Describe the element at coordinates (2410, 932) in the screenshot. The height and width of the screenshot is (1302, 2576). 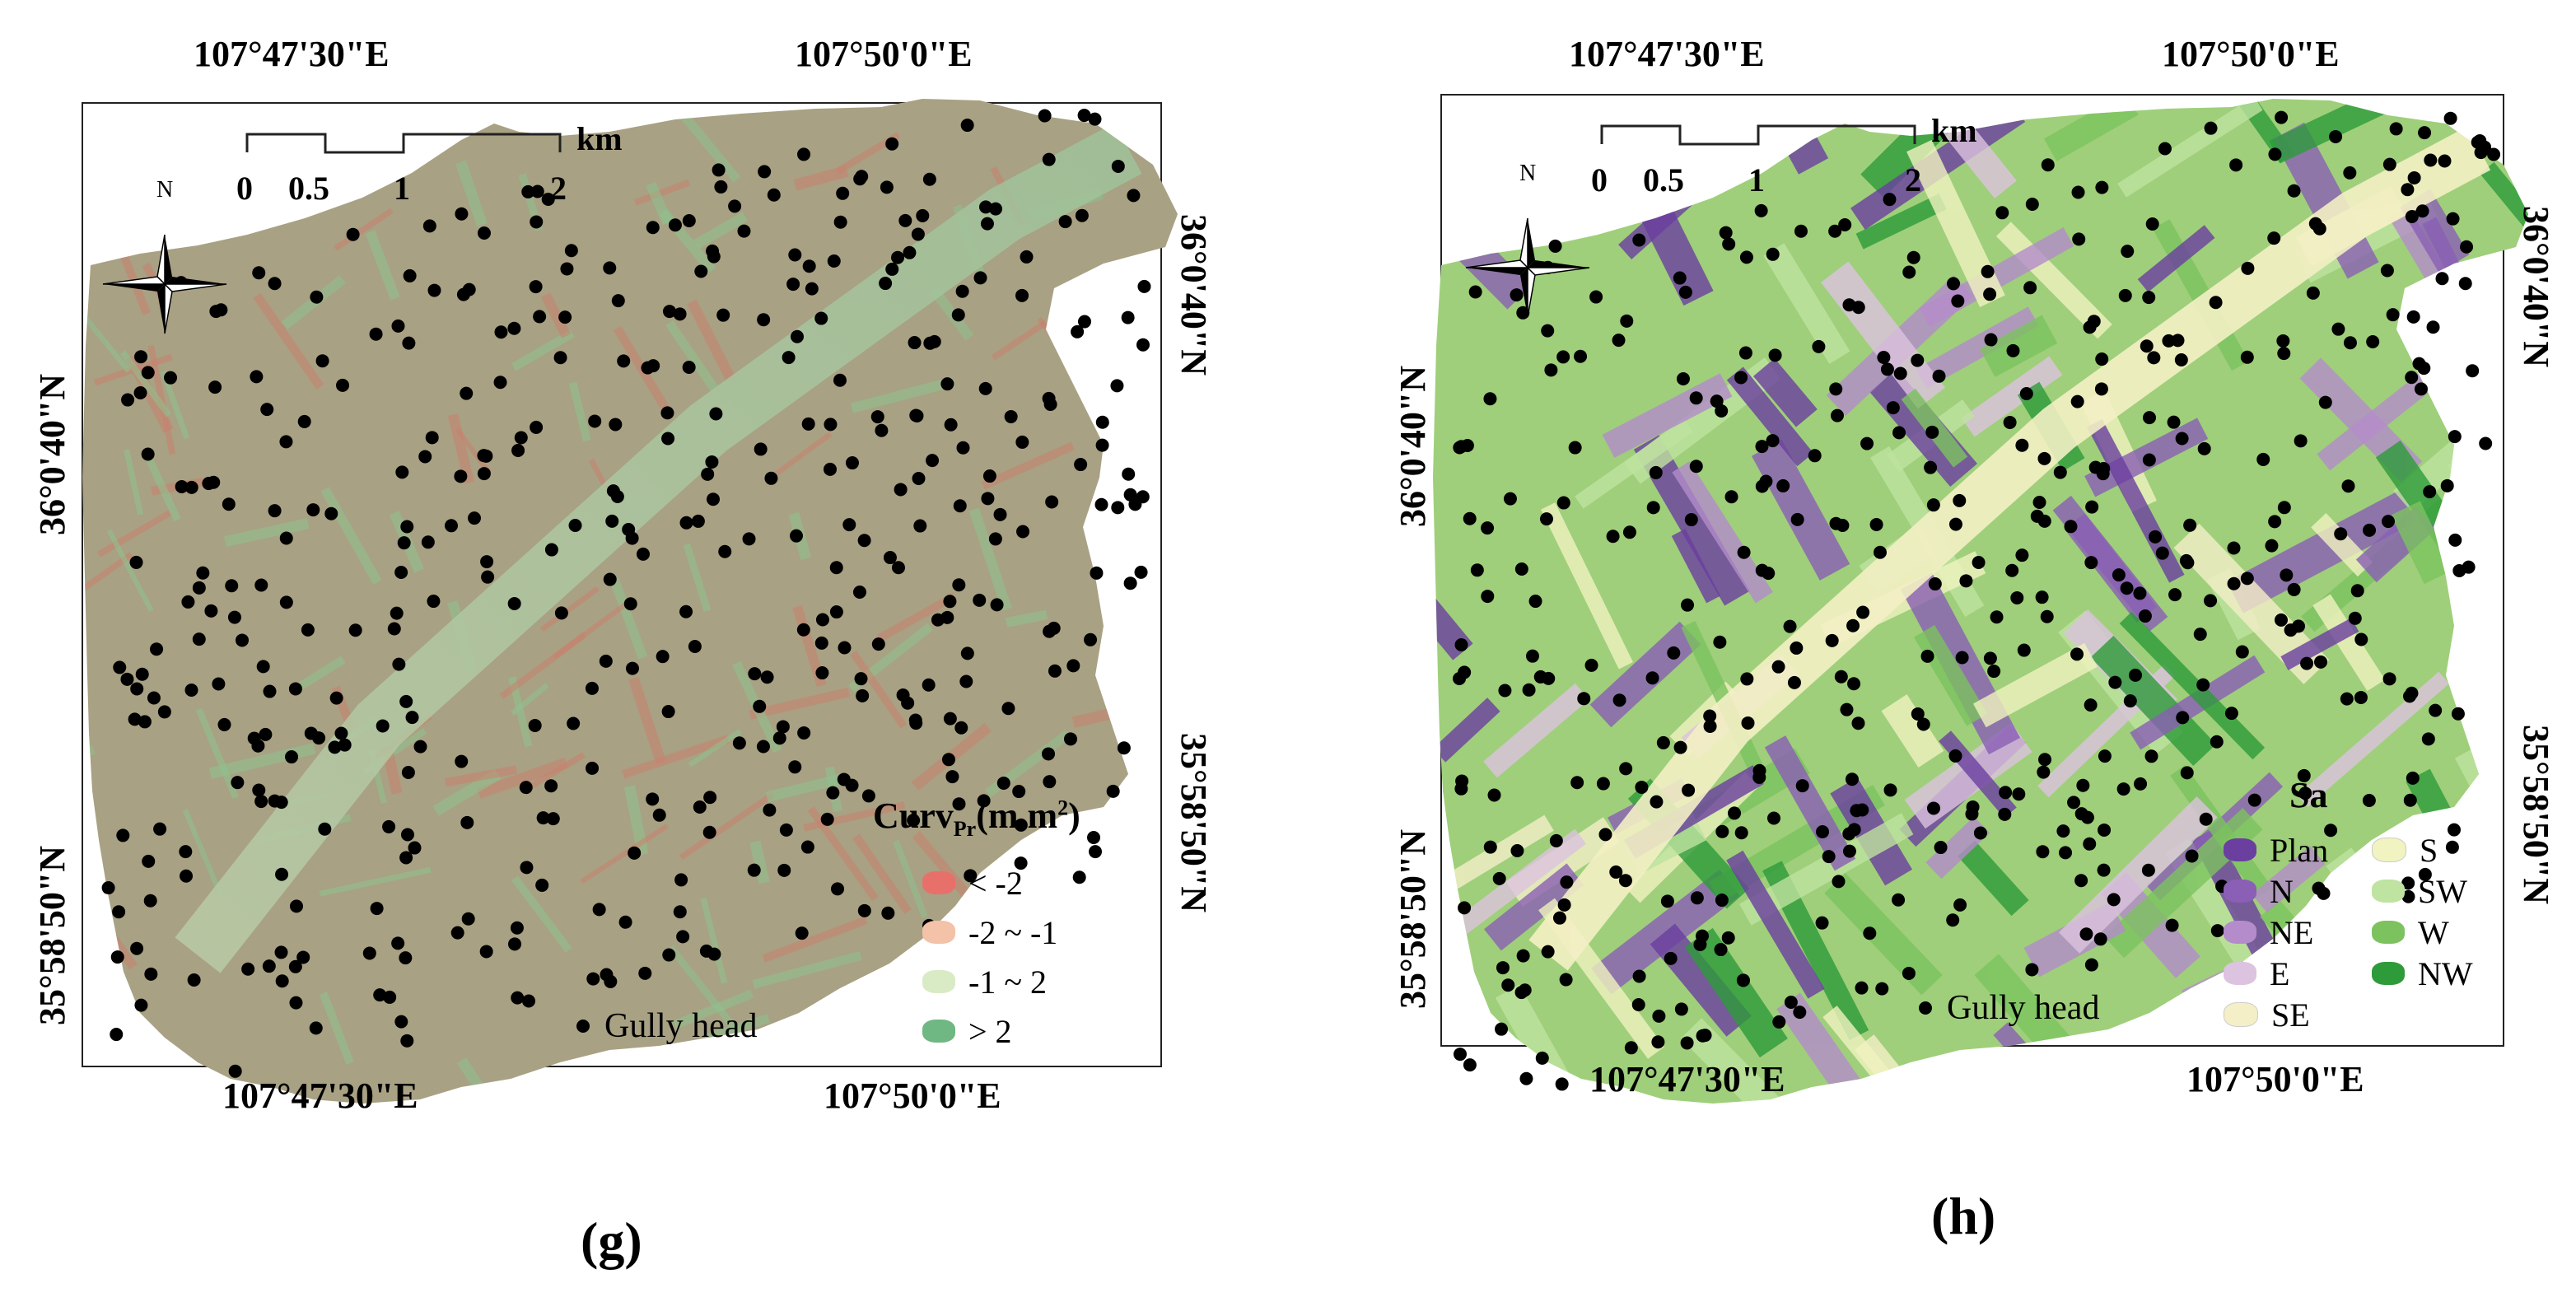
I see `legend-item-h-7: W` at that location.